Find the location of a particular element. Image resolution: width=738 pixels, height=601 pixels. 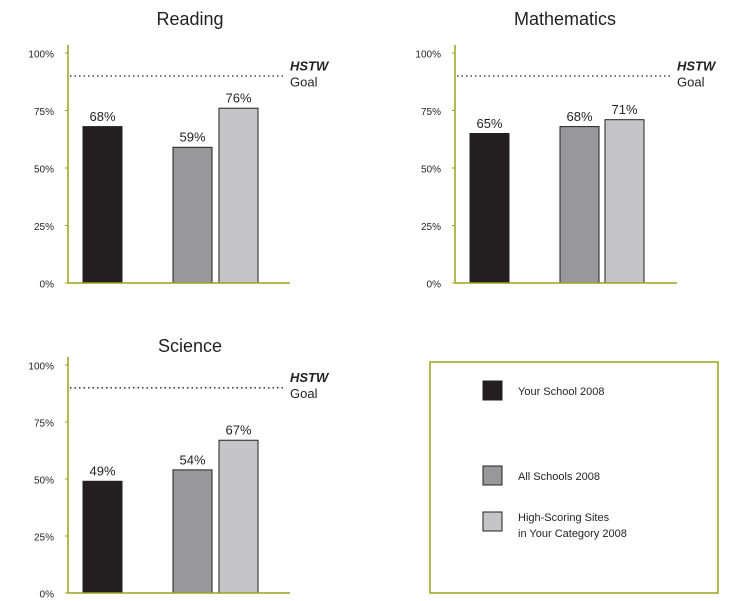

value-label: 67% is located at coordinates (238, 430).